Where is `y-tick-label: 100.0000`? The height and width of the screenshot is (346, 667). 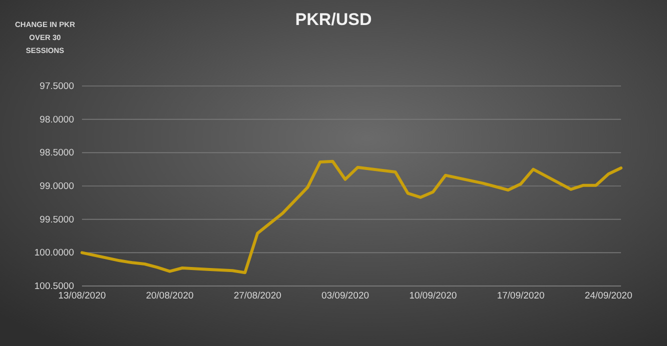
y-tick-label: 100.0000 is located at coordinates (54, 253).